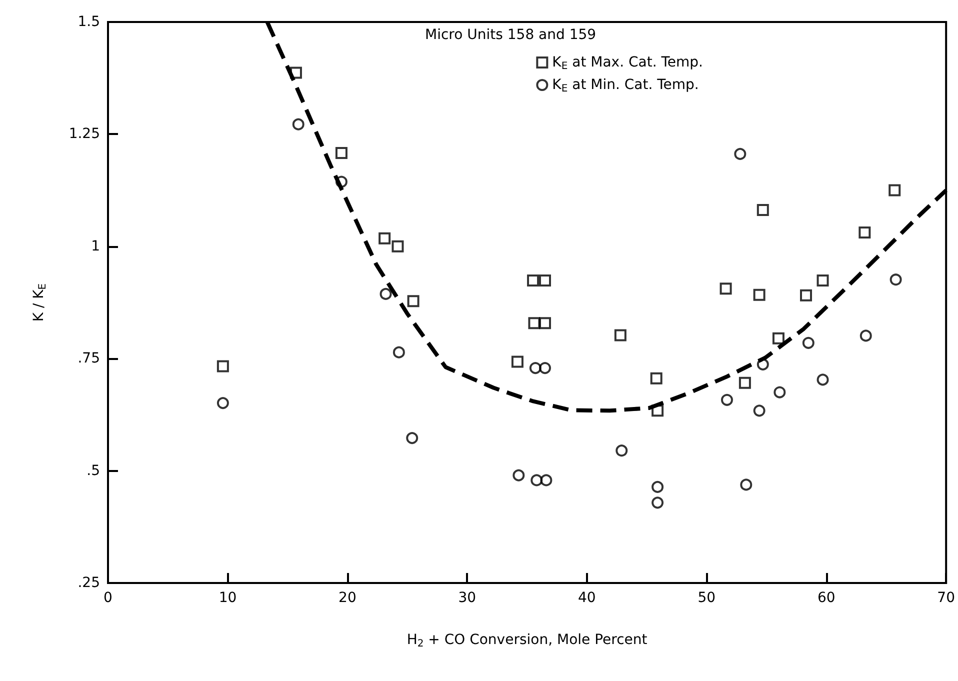  I want to click on x-tick-label: 60, so click(826, 598).